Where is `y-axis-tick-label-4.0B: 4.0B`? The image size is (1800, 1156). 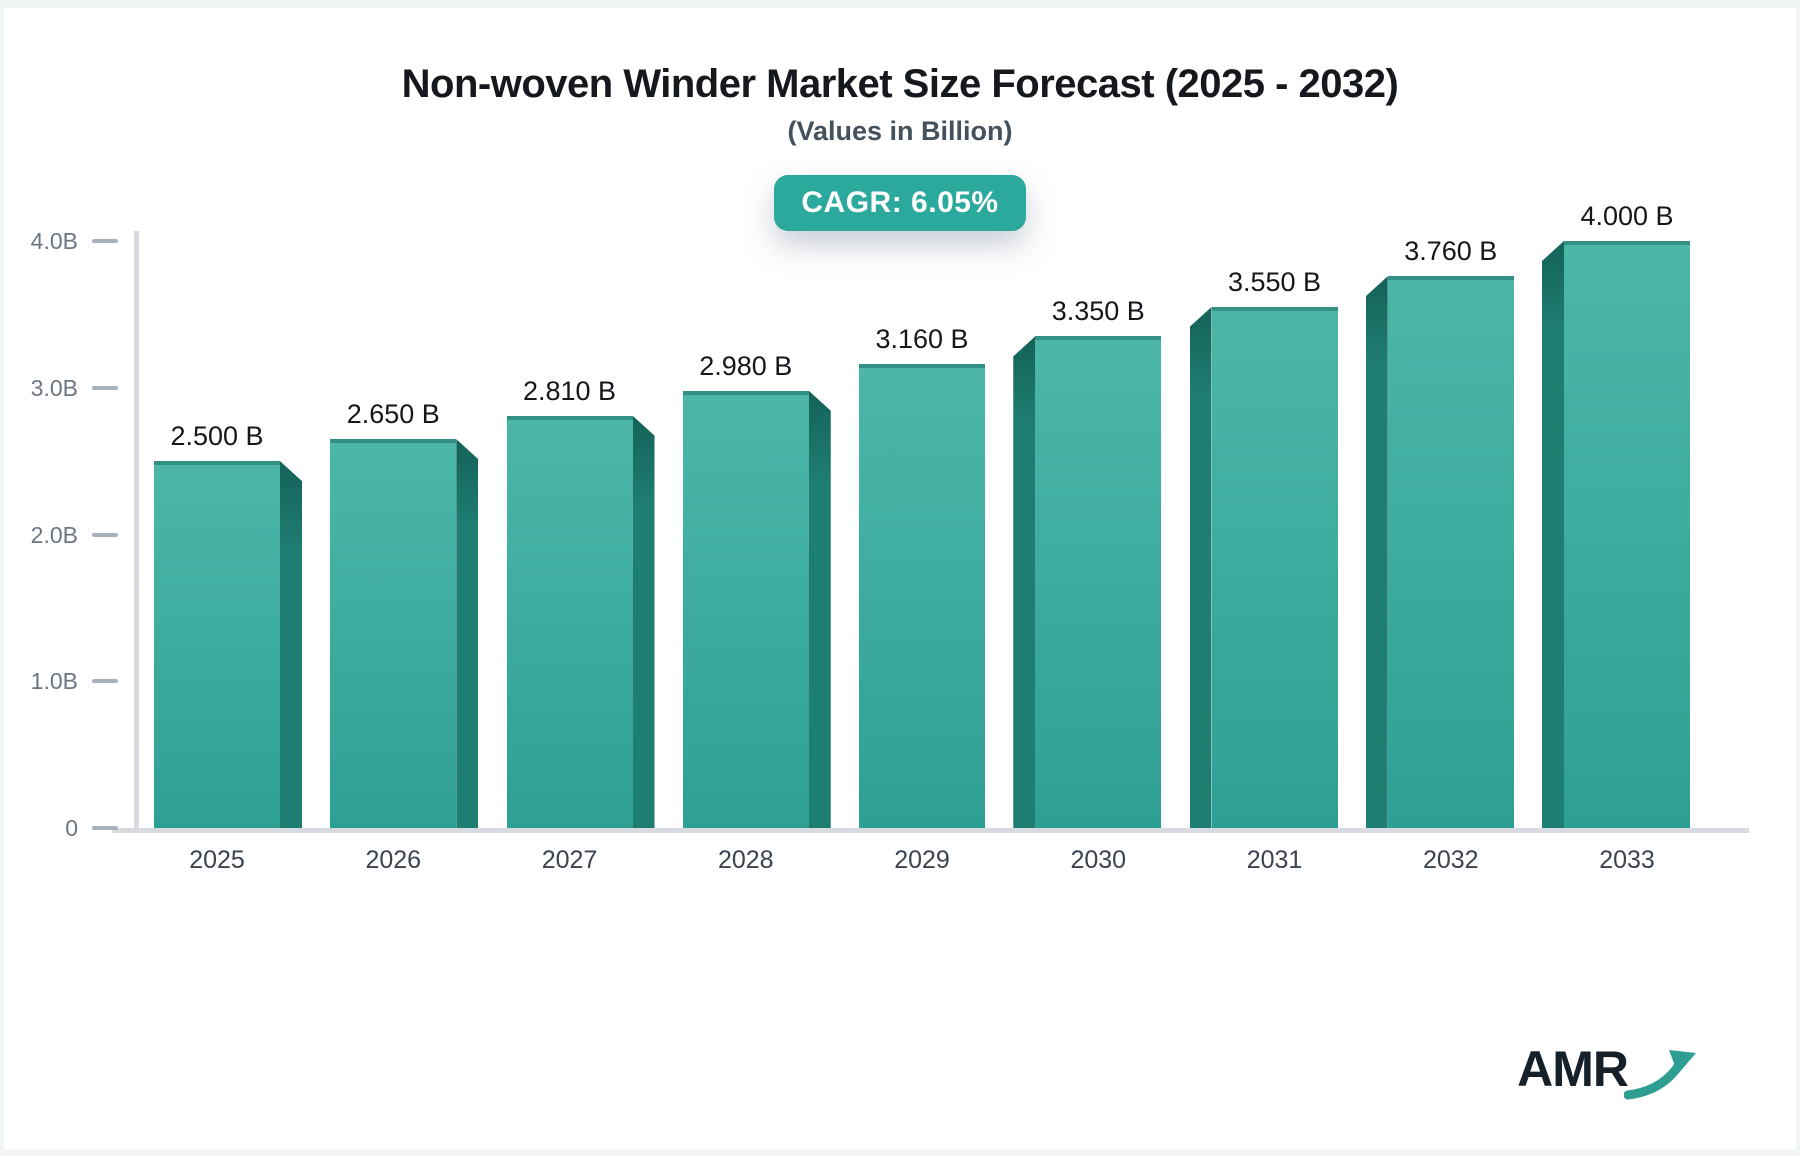 y-axis-tick-label-4.0B: 4.0B is located at coordinates (54, 241).